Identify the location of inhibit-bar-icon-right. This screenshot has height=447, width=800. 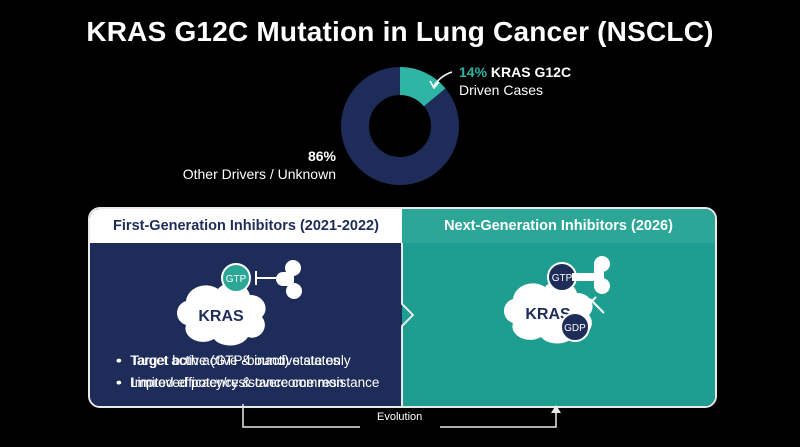
(589, 304).